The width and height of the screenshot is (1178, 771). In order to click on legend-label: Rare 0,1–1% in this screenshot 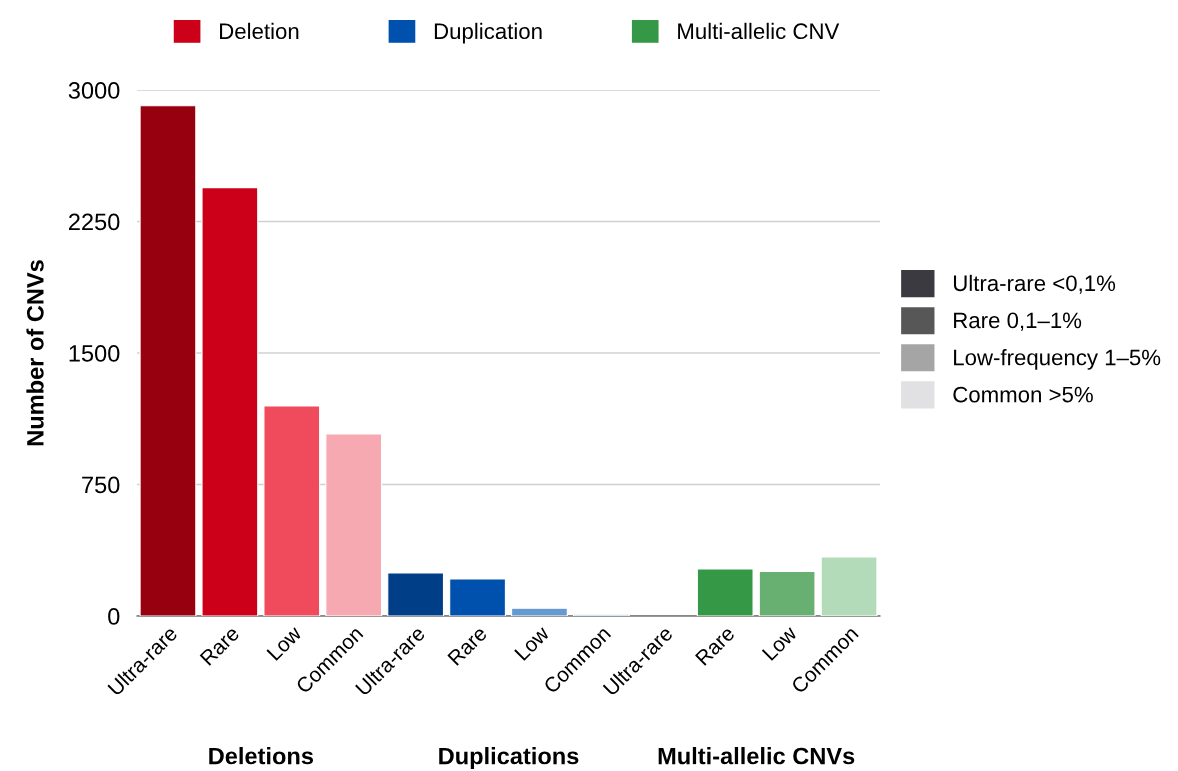, I will do `click(1018, 321)`.